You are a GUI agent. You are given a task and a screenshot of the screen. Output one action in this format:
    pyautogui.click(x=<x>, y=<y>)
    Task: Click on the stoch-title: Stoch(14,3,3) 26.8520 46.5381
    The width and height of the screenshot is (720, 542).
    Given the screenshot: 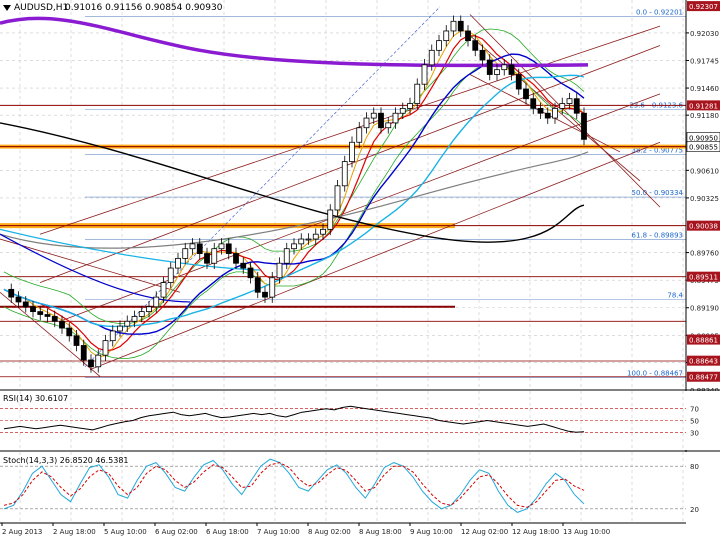 What is the action you would take?
    pyautogui.click(x=66, y=460)
    